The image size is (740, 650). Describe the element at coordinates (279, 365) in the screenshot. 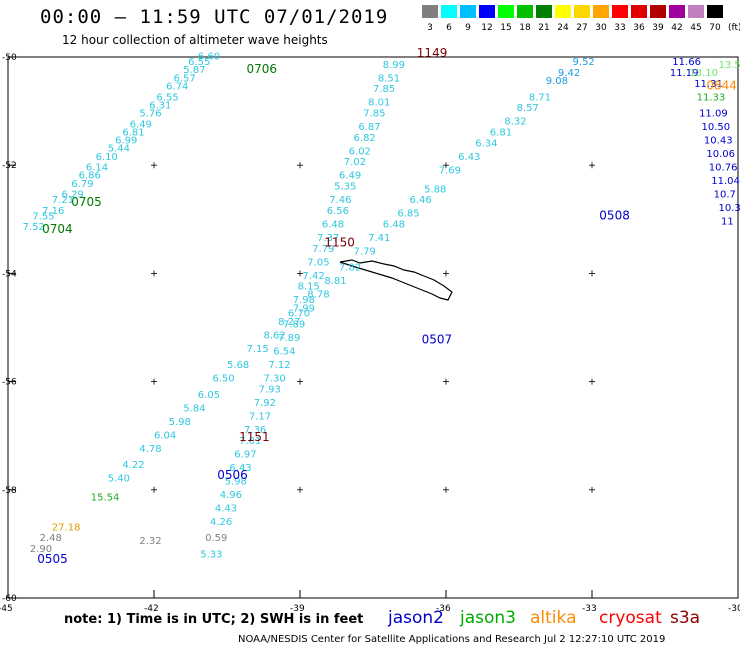

I see `swh-value: 7.12` at that location.